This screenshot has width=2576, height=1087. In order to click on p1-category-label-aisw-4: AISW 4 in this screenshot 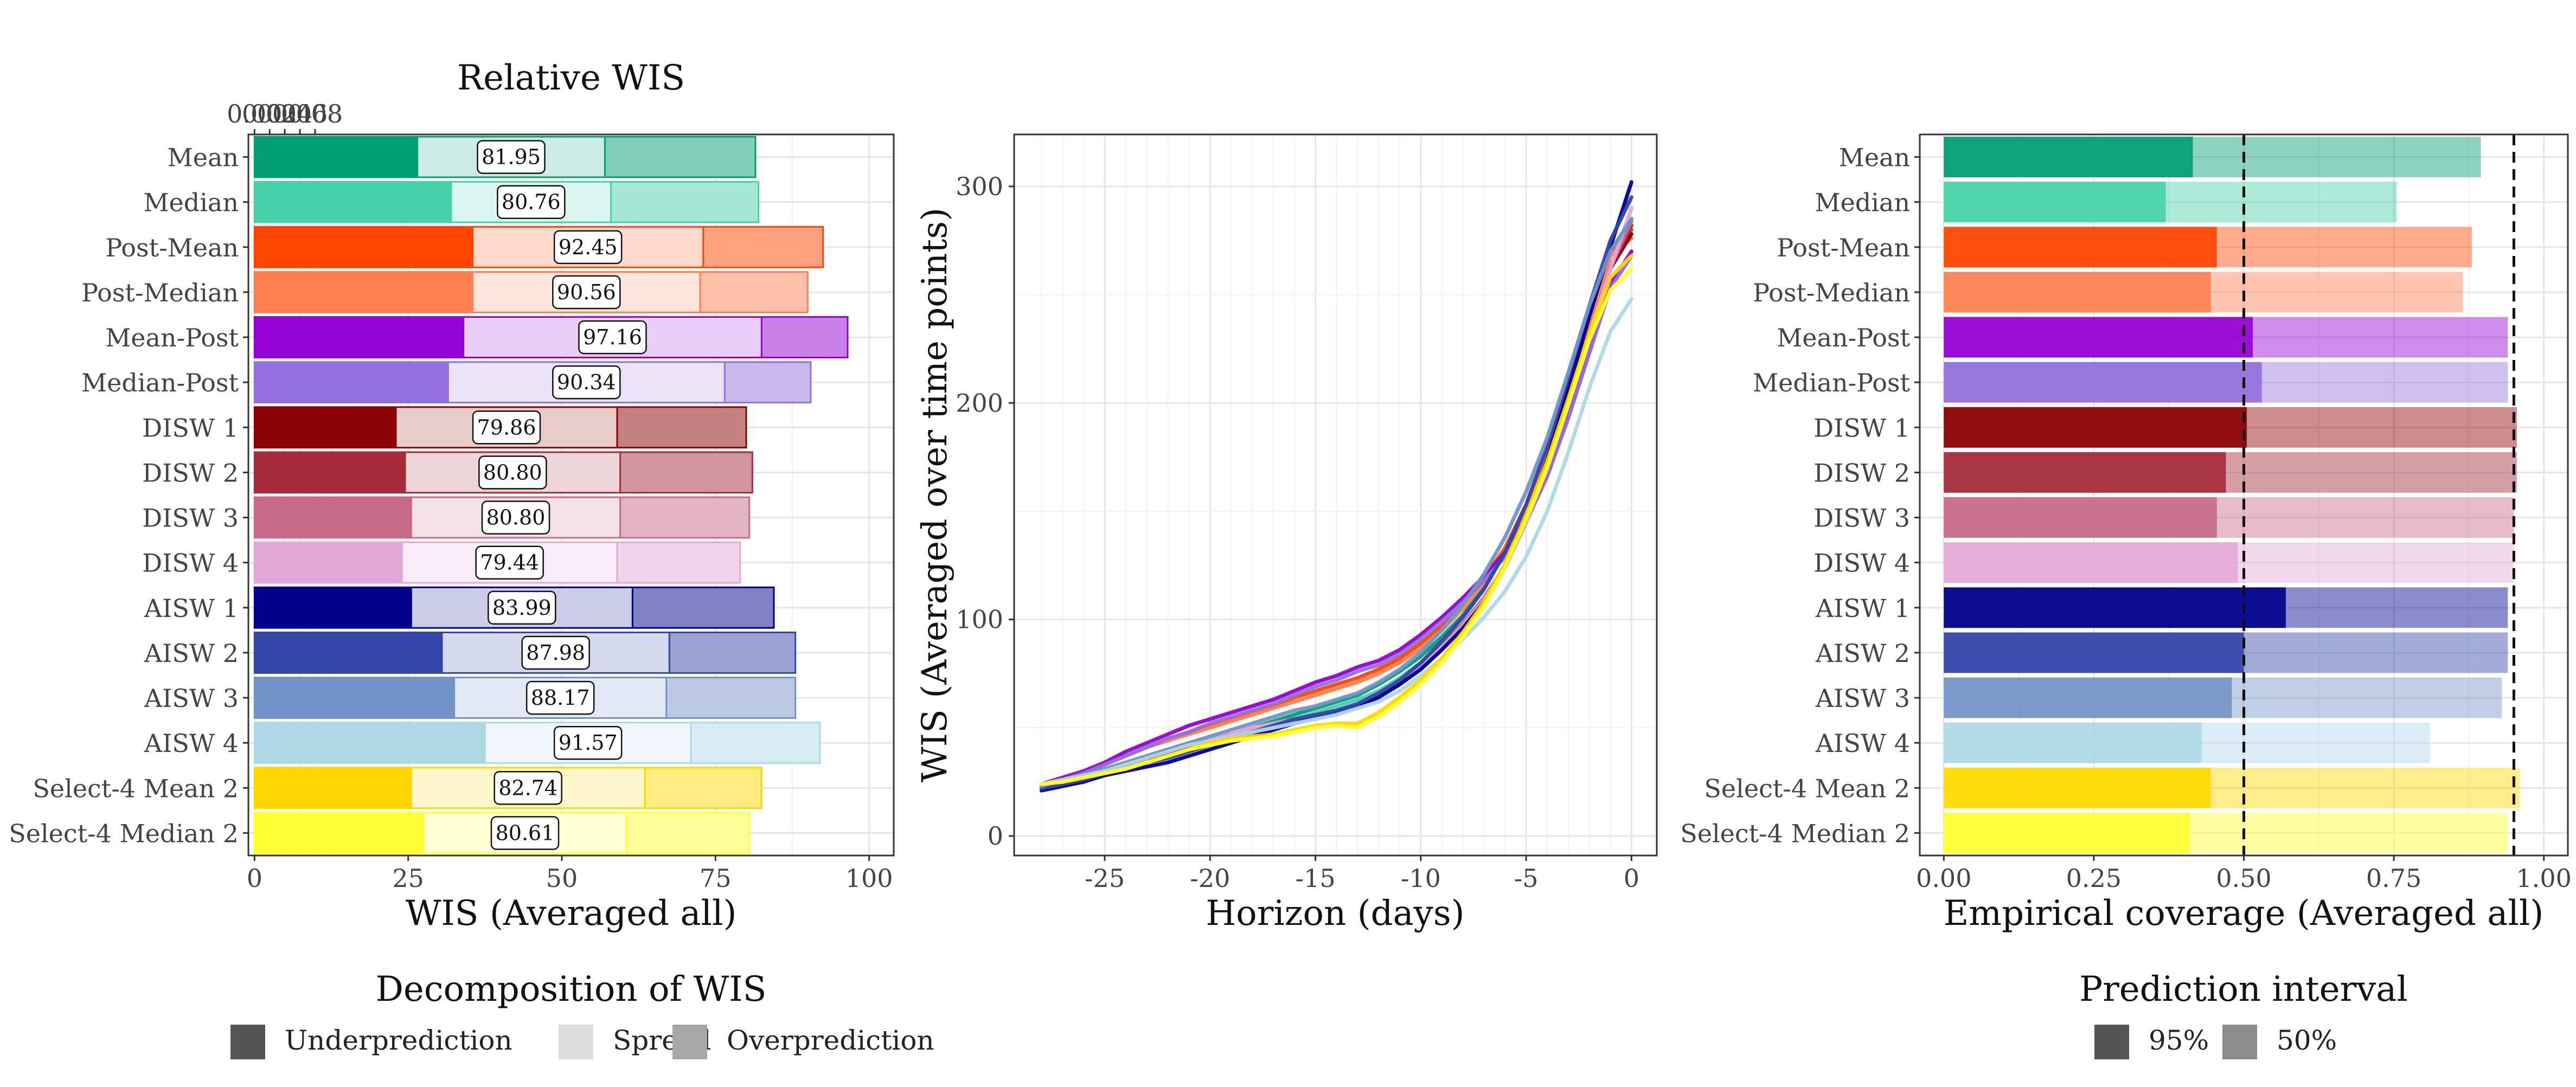, I will do `click(191, 743)`.